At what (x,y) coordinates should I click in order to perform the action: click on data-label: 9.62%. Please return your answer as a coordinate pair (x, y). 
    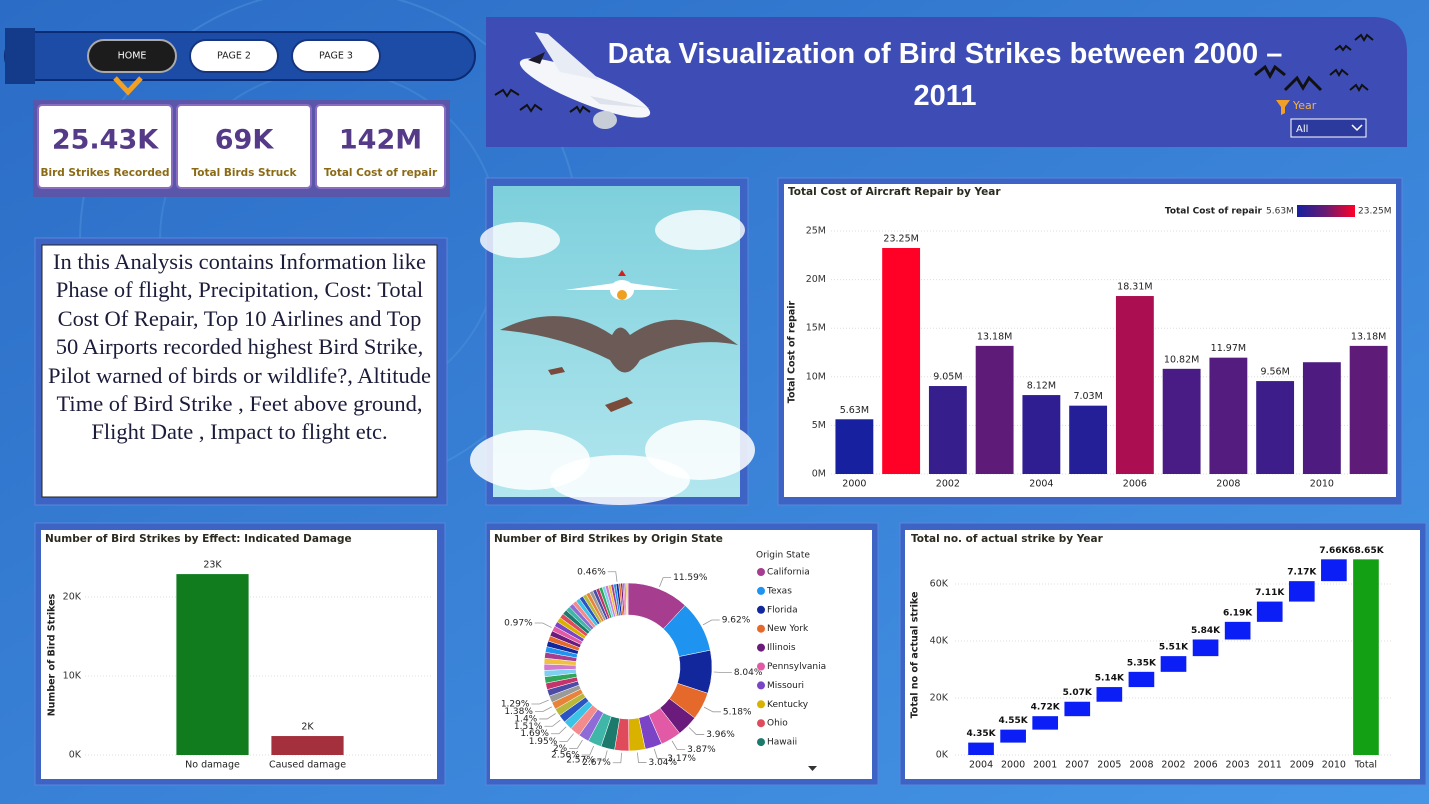
    Looking at the image, I should click on (736, 620).